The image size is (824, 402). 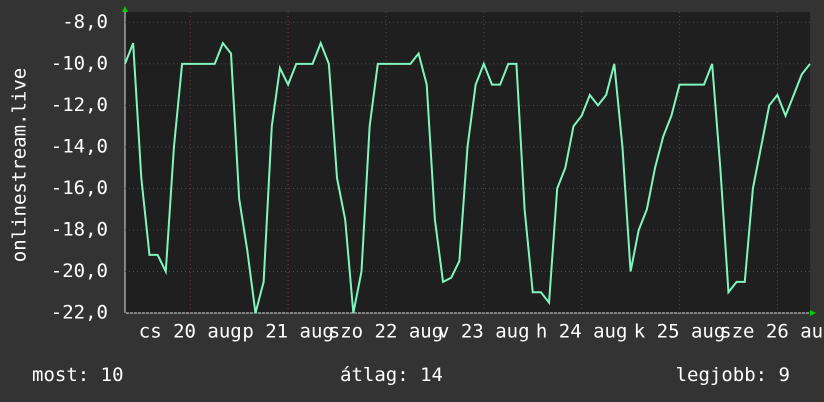 I want to click on y-tick-label: -10,0, so click(x=79, y=63).